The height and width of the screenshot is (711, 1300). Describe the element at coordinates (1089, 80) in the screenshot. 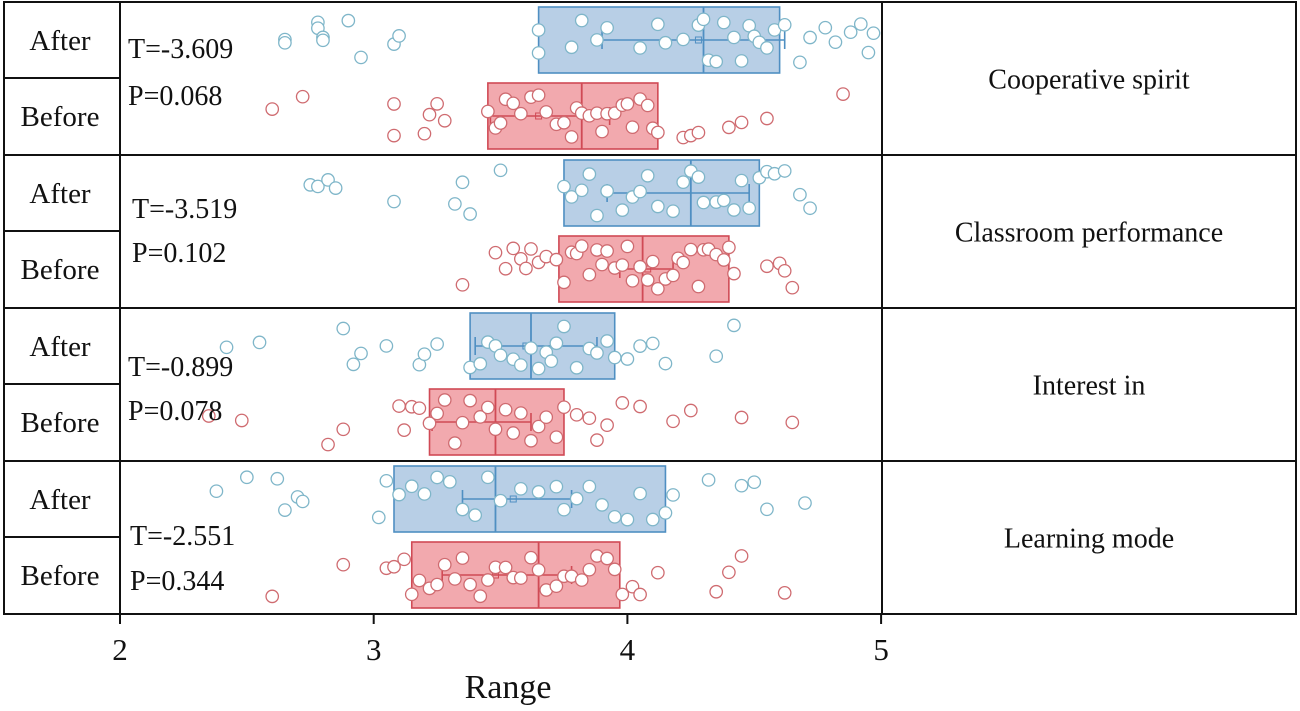

I see `category-label: Cooperative spirit` at that location.